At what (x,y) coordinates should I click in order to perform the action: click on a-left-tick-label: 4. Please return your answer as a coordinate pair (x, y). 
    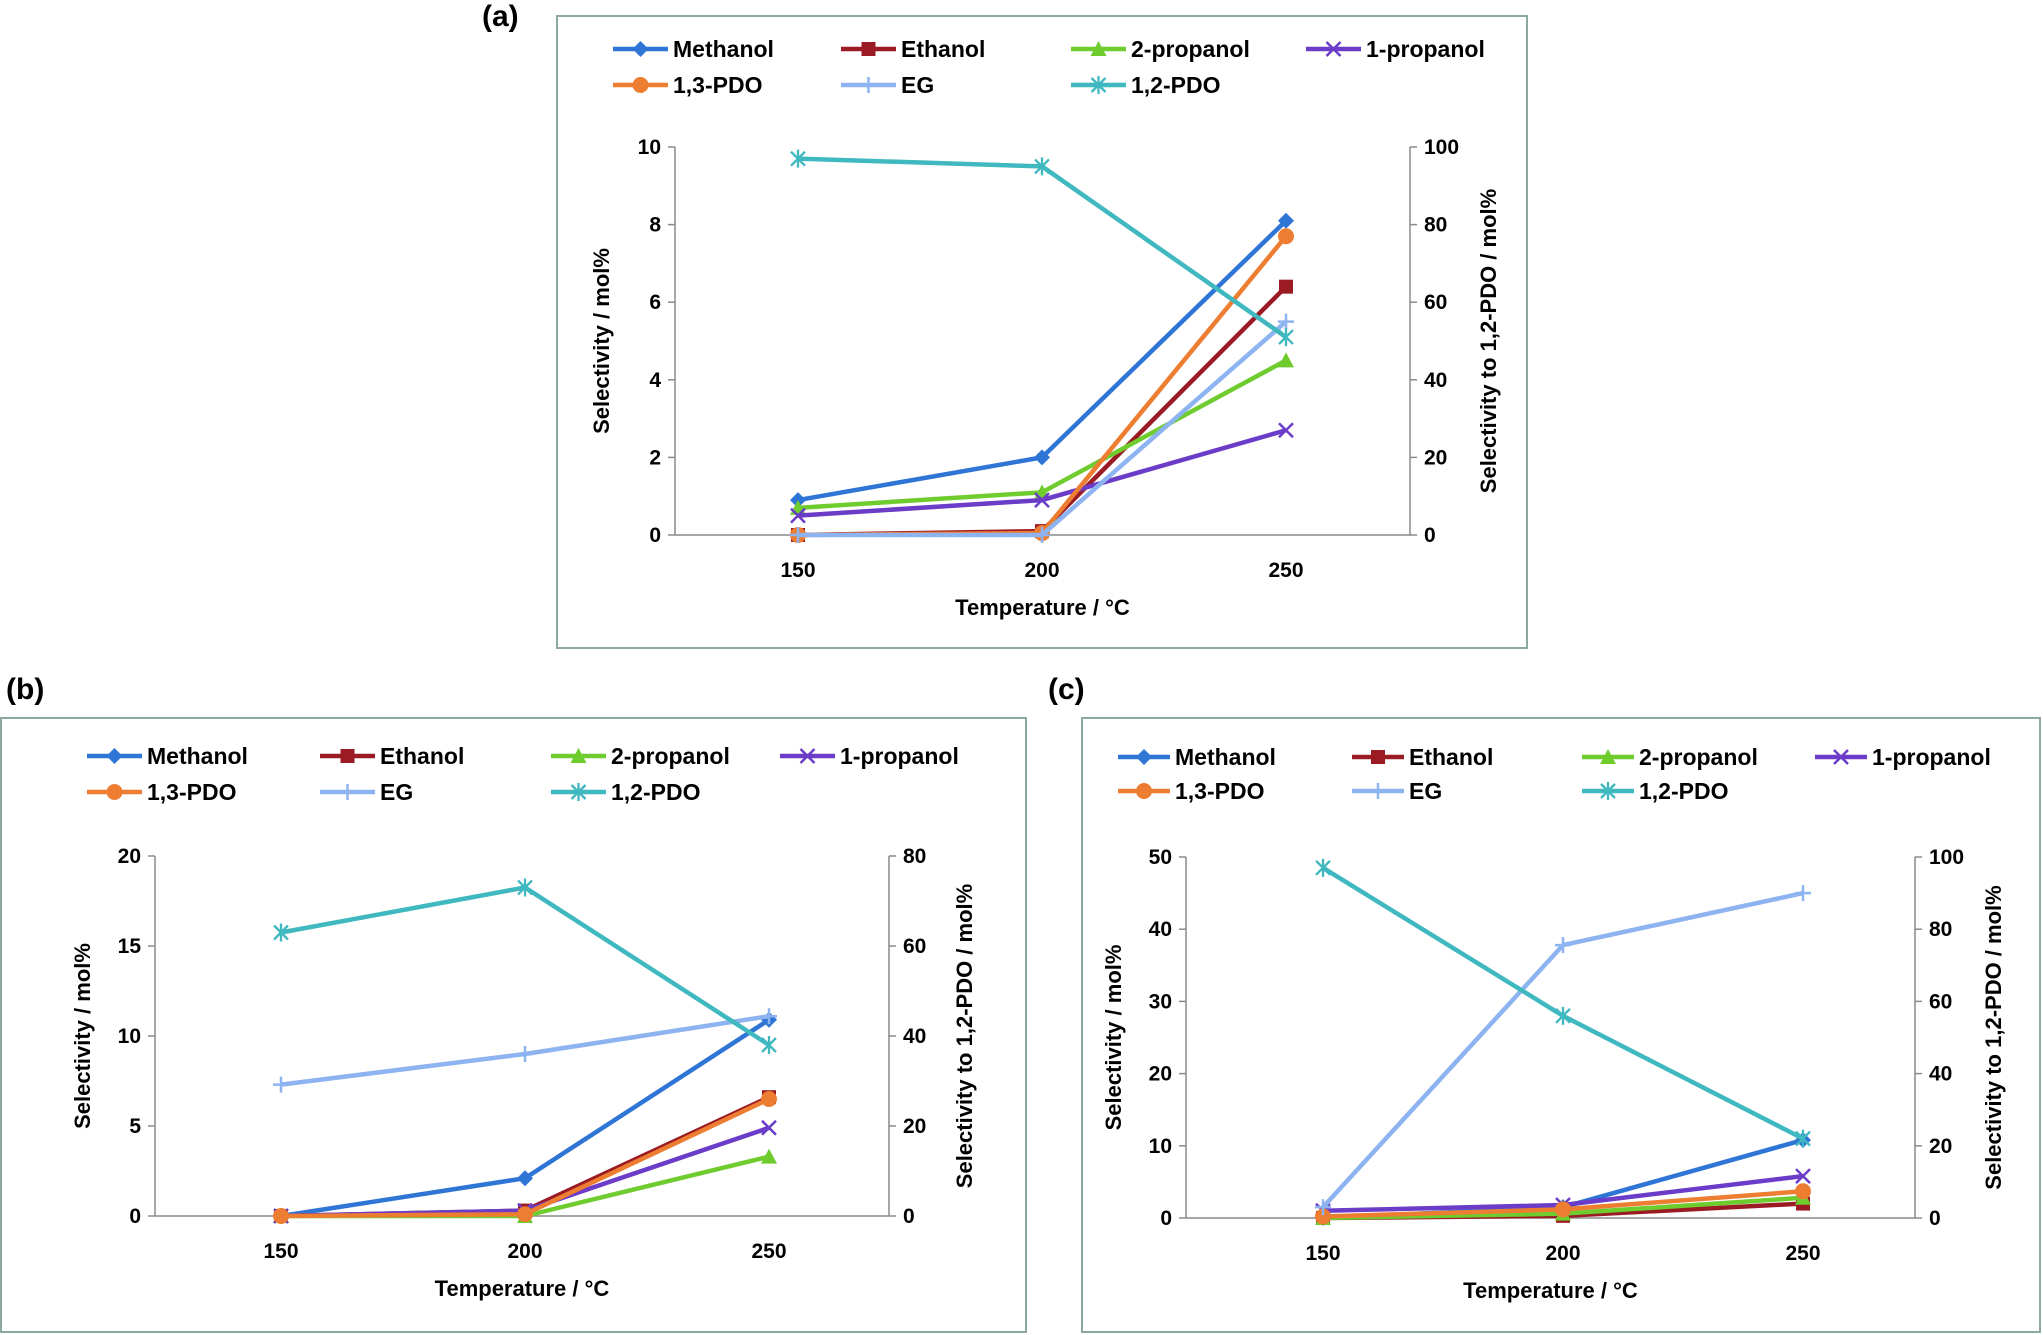
    Looking at the image, I should click on (655, 380).